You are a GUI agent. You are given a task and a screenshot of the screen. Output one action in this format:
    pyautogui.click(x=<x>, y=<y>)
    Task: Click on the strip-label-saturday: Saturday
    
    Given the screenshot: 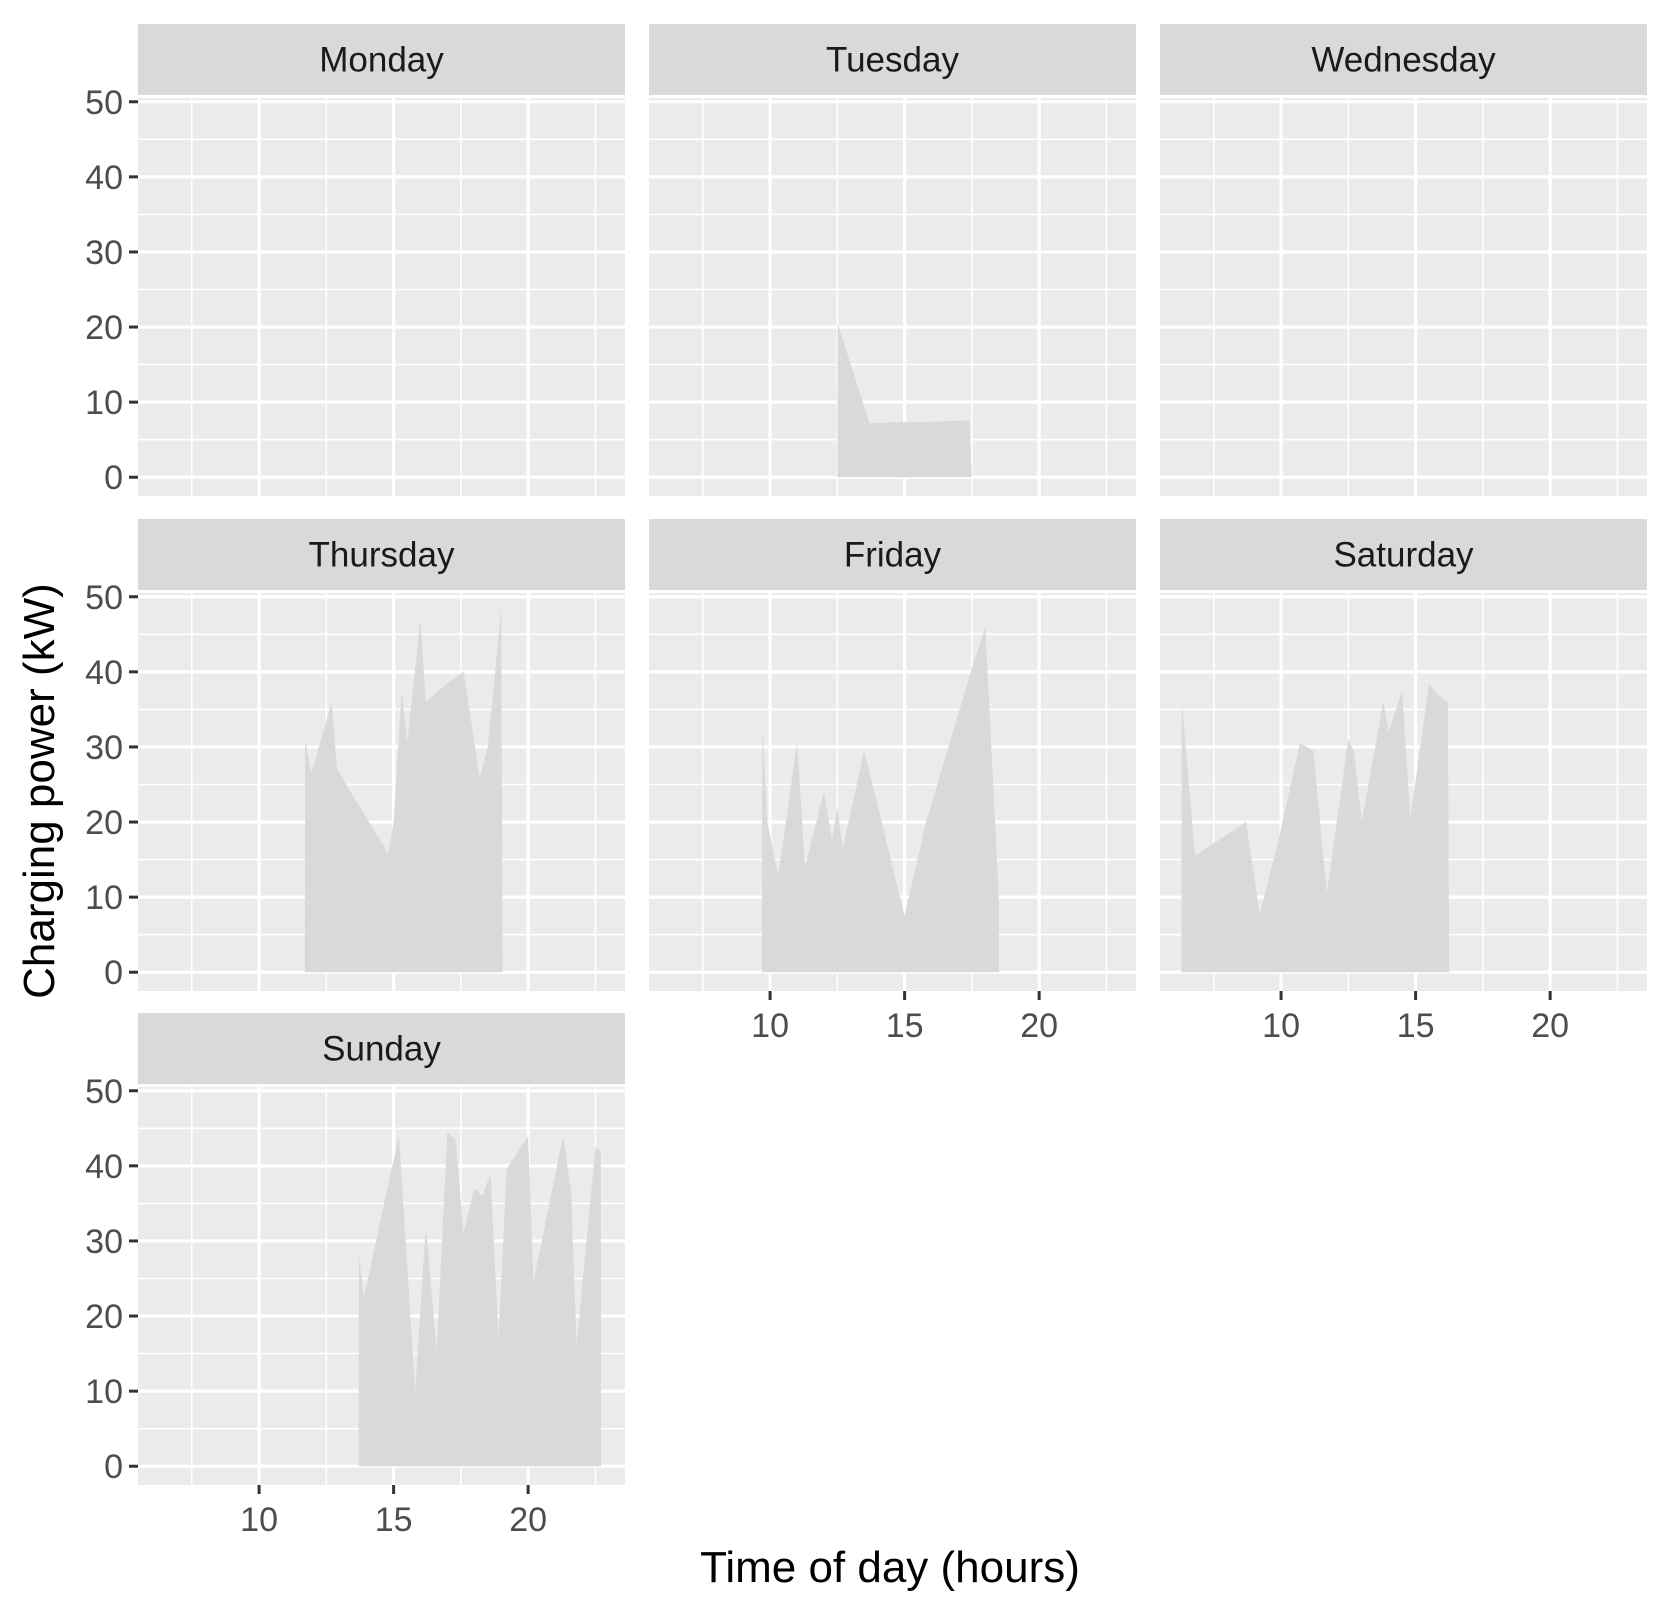 What is the action you would take?
    pyautogui.click(x=1403, y=555)
    